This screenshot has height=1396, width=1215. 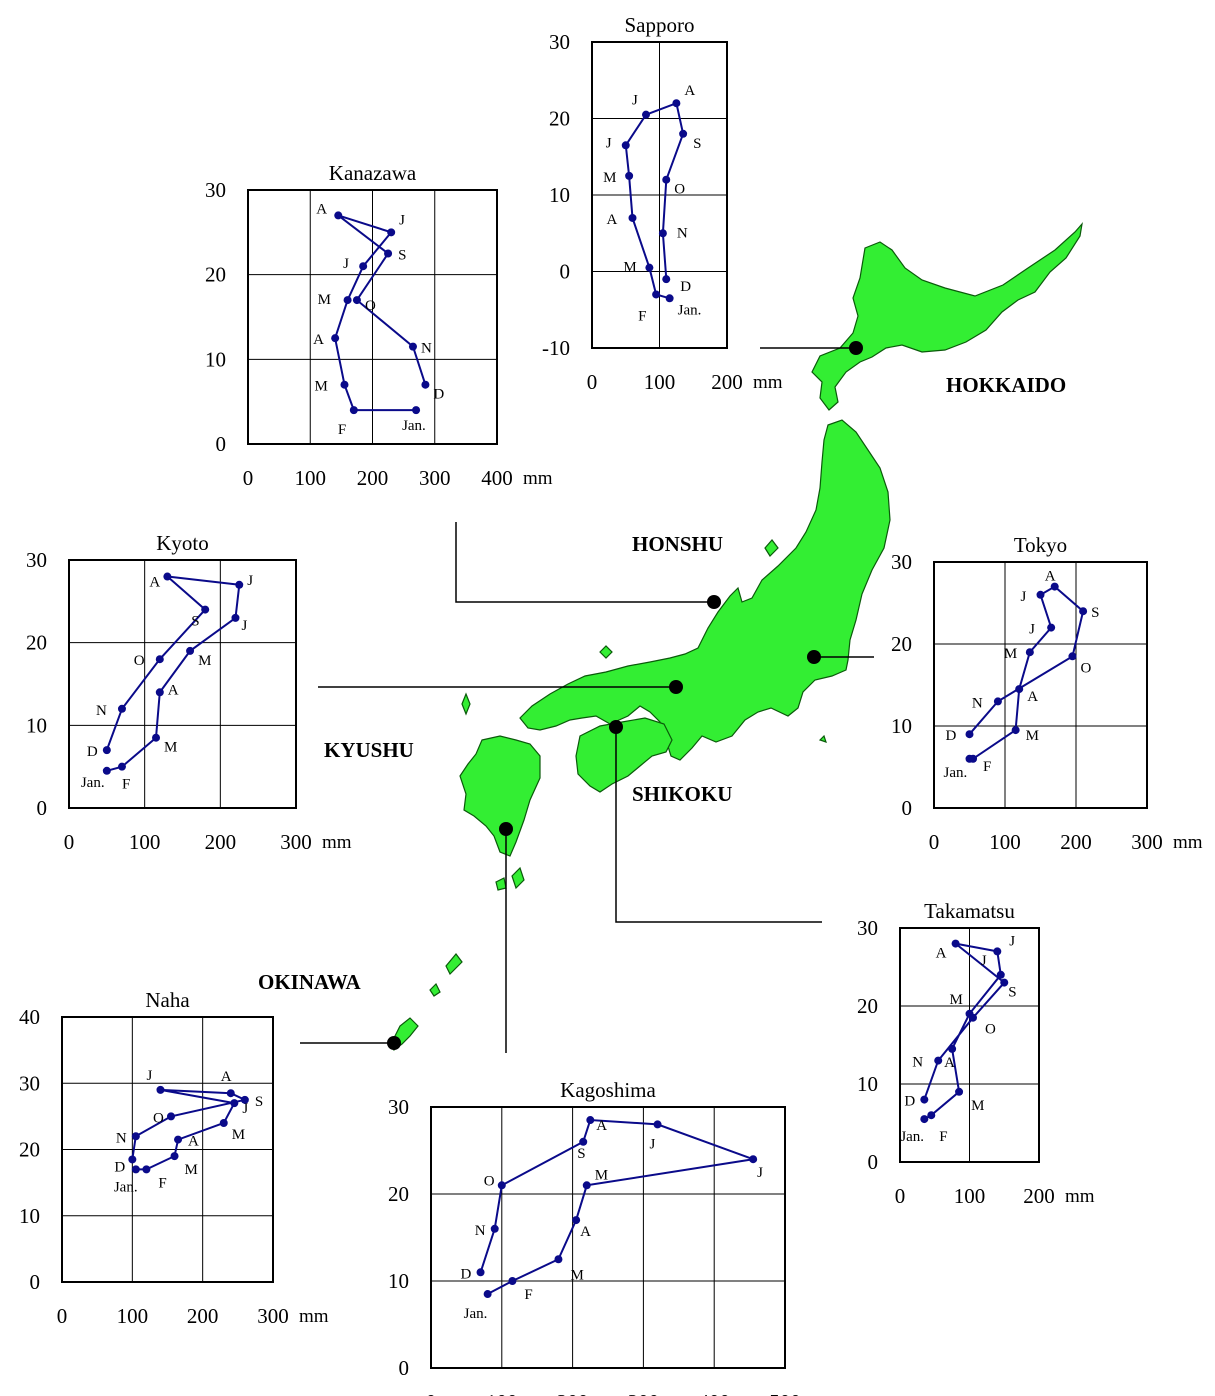 What do you see at coordinates (101, 711) in the screenshot?
I see `kyoto-month-label: N` at bounding box center [101, 711].